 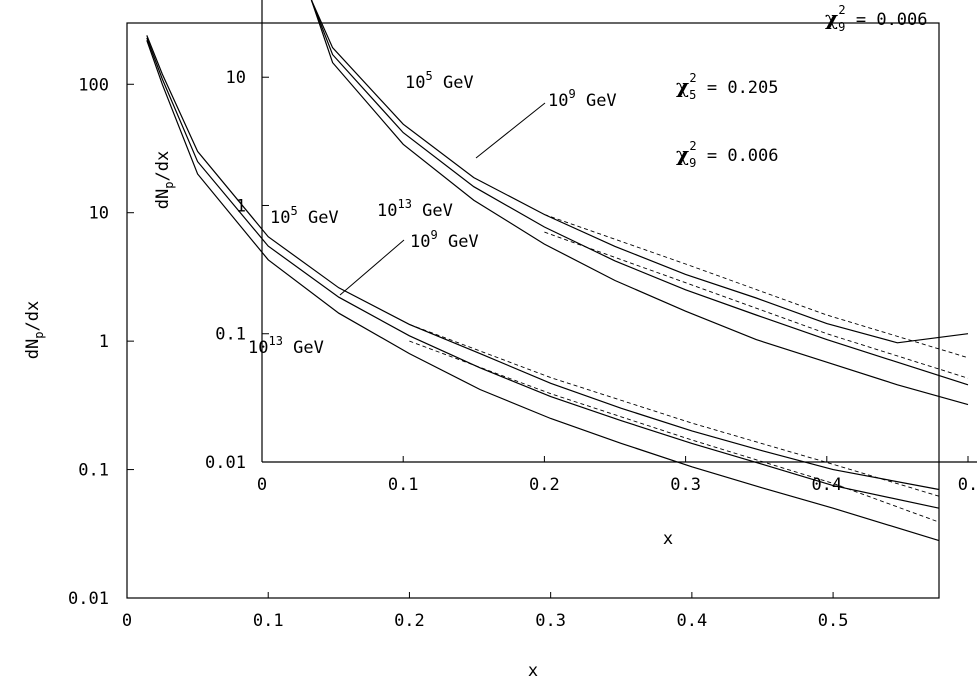 What do you see at coordinates (372, 267) in the screenshot?
I see `main-annotation-arrow` at bounding box center [372, 267].